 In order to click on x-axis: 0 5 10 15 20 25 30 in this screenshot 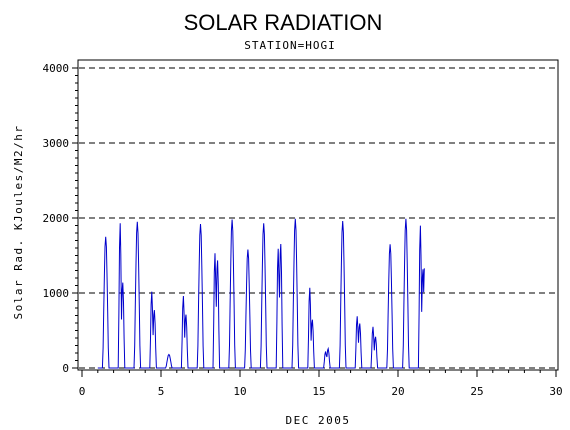, I will do `click(321, 384)`.